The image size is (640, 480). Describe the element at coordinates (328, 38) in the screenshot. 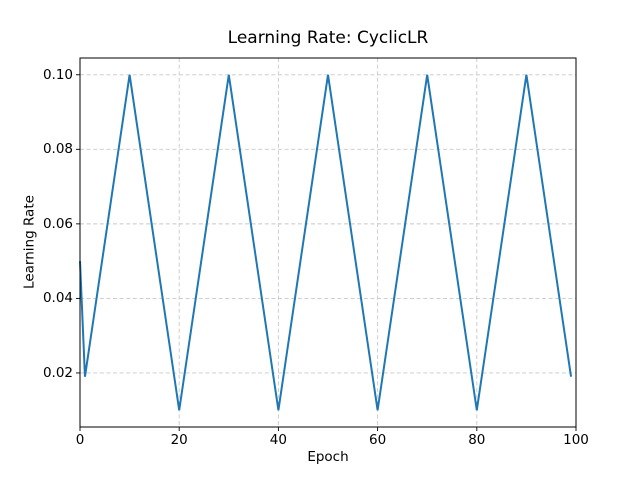

I see `chart-title: Learning Rate: CyclicLR` at that location.